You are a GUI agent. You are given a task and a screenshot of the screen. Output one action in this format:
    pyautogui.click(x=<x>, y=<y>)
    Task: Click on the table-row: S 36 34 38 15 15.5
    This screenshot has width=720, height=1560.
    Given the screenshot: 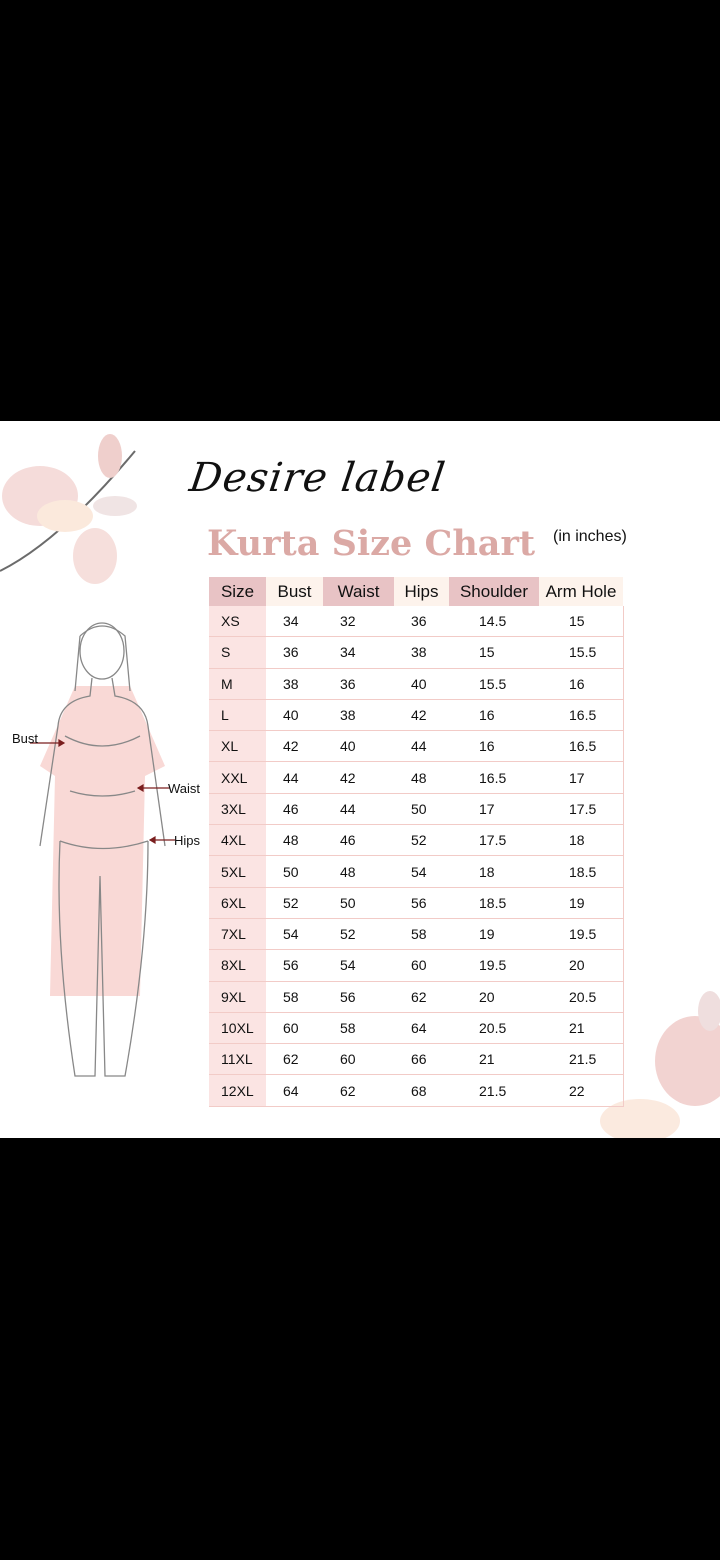 What is the action you would take?
    pyautogui.click(x=416, y=652)
    